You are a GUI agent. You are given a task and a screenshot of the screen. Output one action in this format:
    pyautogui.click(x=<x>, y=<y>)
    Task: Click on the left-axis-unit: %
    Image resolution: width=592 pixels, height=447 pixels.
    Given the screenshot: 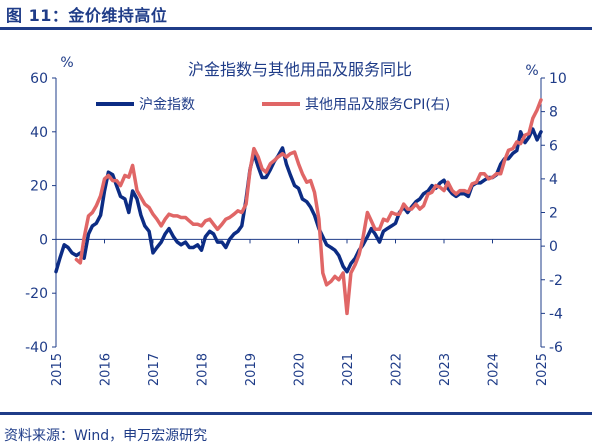 What is the action you would take?
    pyautogui.click(x=66, y=63)
    